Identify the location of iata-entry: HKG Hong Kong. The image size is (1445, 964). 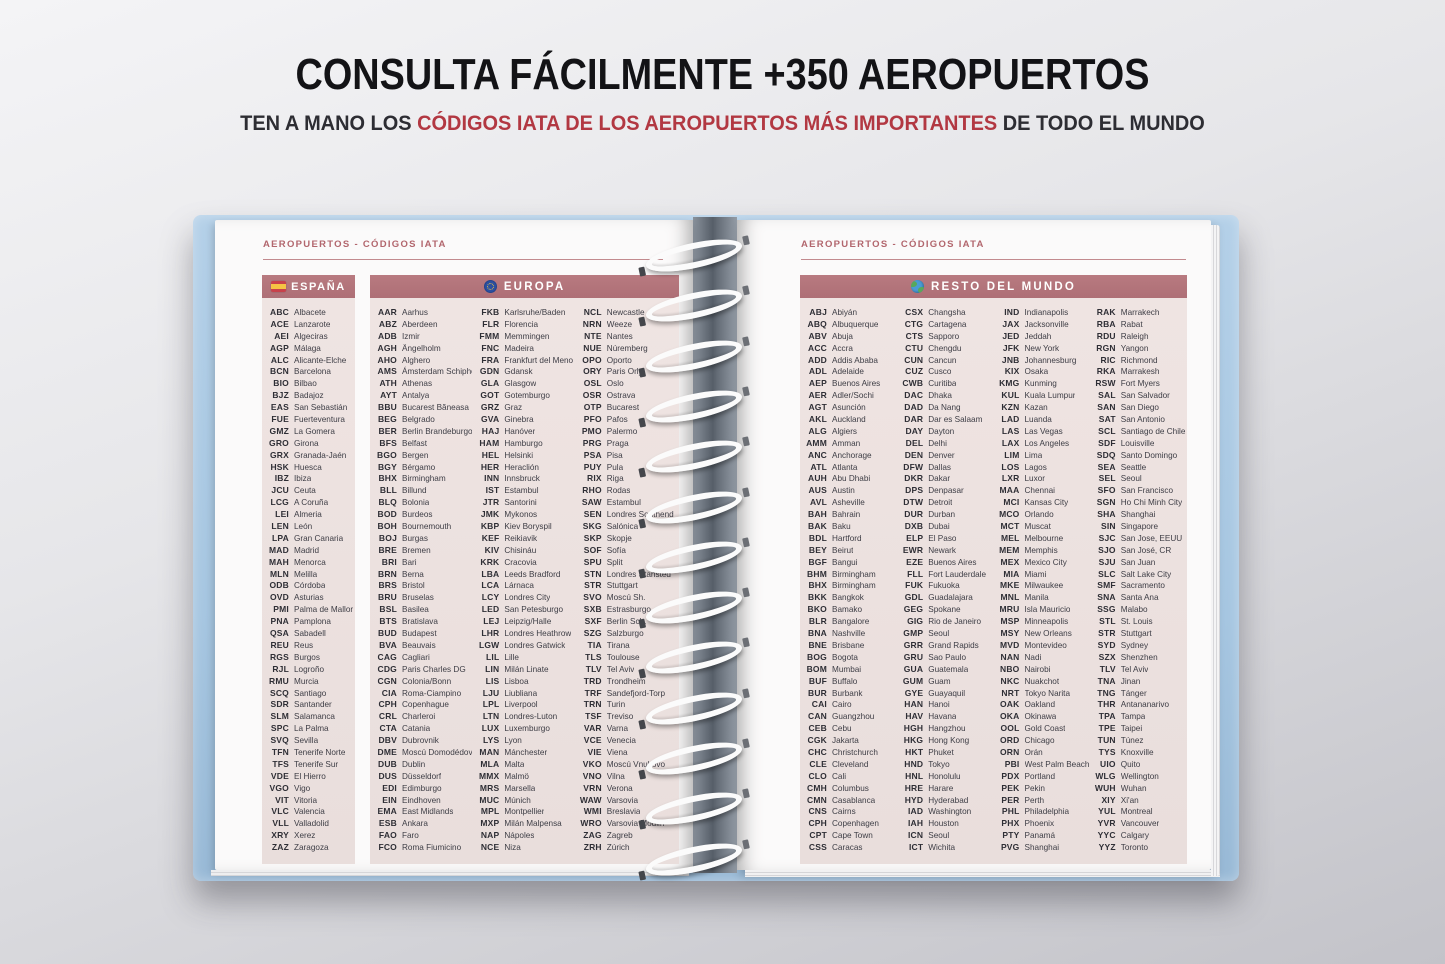
(944, 741).